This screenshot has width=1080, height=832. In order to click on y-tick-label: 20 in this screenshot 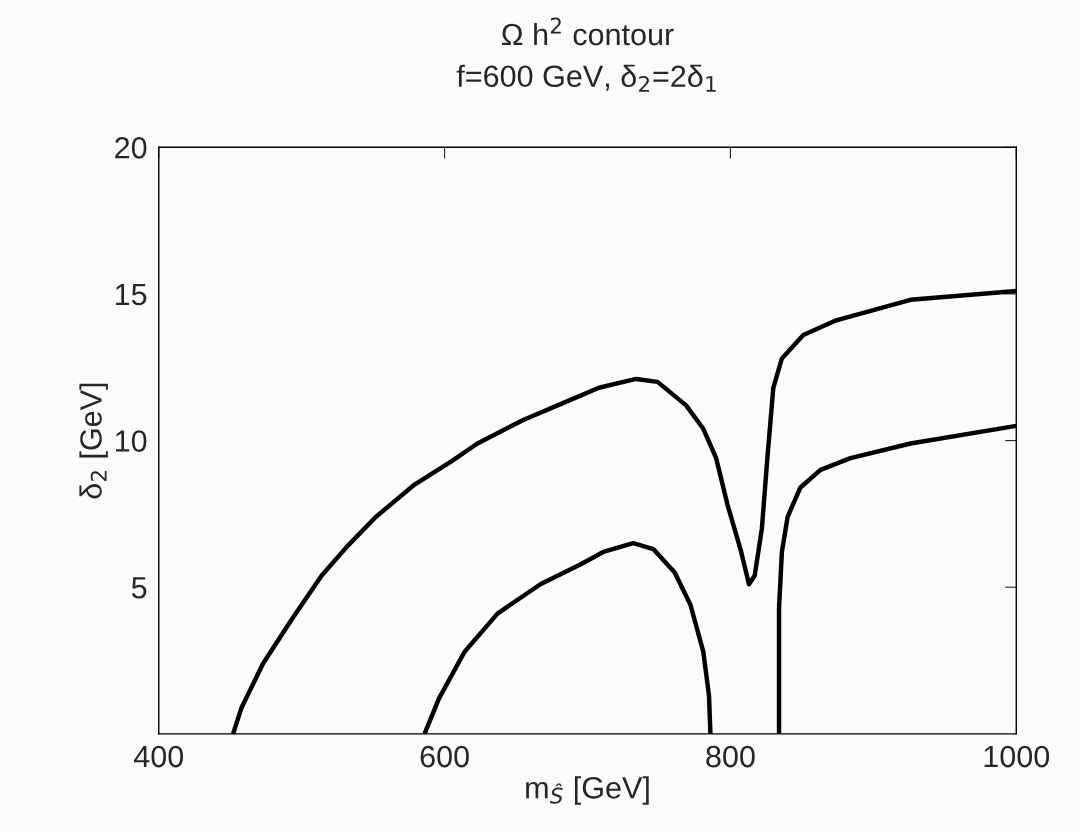, I will do `click(131, 148)`.